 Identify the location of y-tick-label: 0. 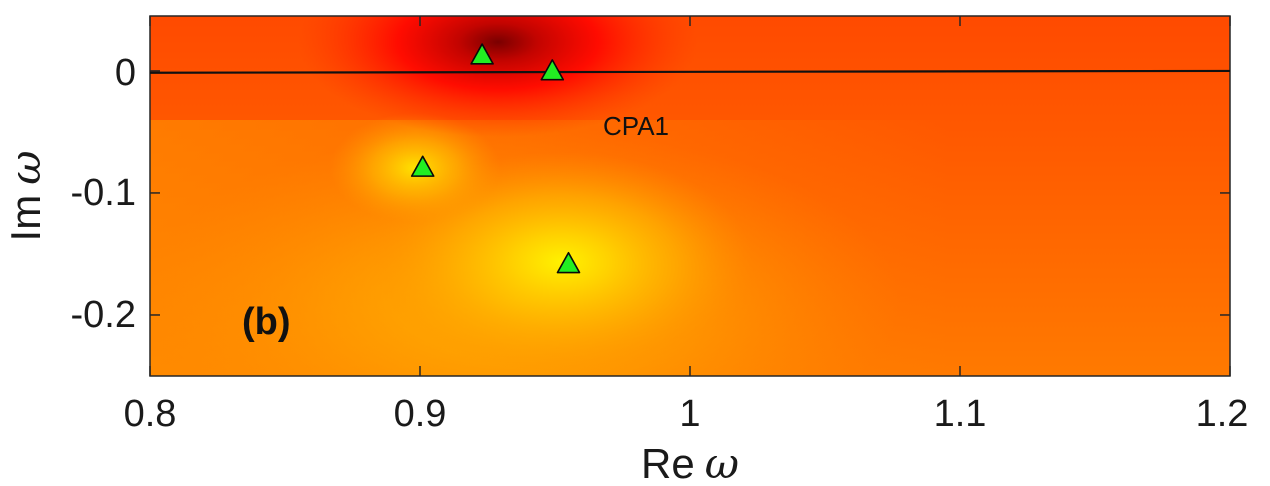
(125, 73).